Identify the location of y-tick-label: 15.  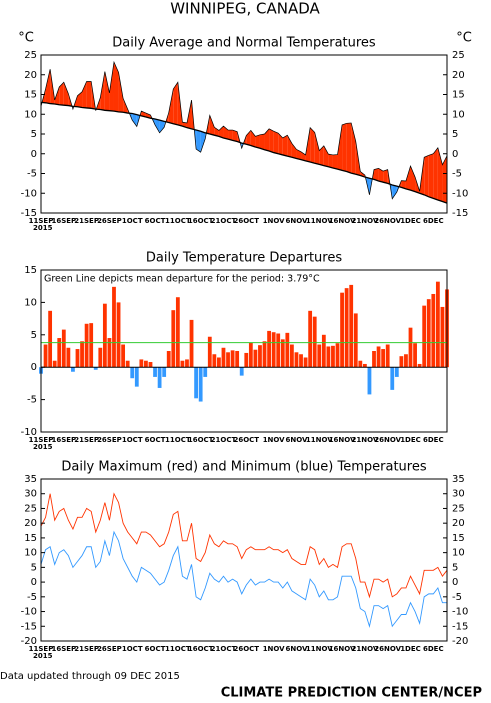
(30, 538).